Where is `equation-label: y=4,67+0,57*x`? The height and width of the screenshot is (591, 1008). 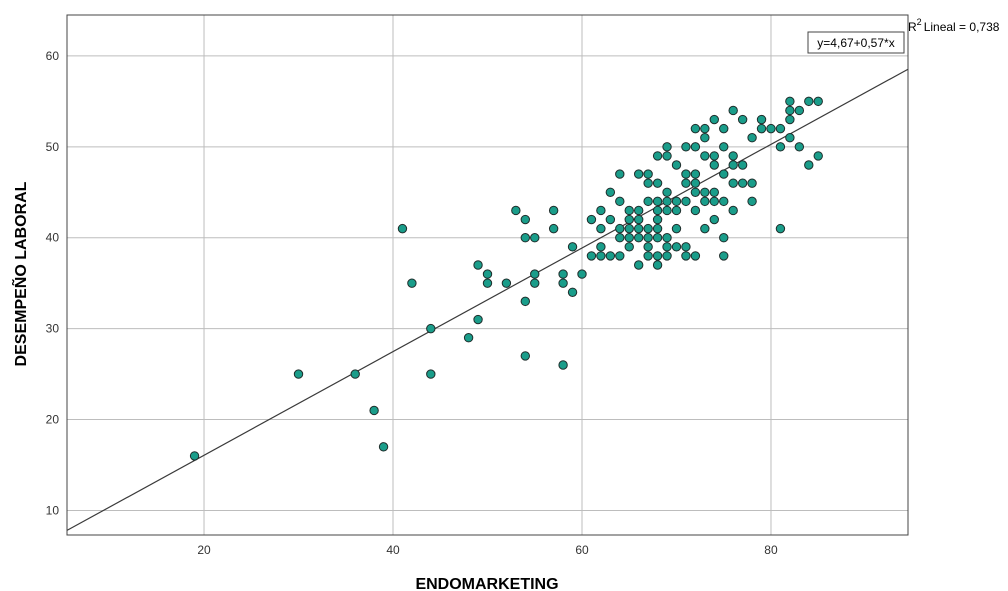 equation-label: y=4,67+0,57*x is located at coordinates (855, 43).